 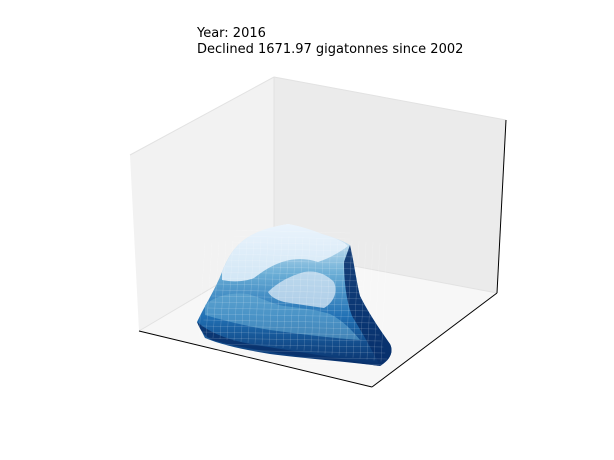 I want to click on surface-edge-southwest, so click(x=288, y=344).